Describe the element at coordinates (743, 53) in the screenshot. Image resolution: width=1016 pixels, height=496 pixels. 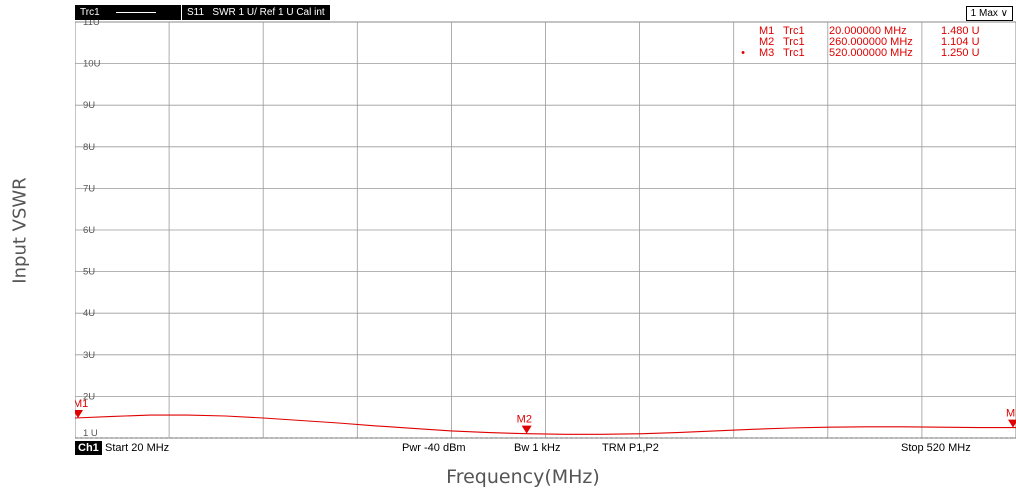
I see `marker-table-cell: •` at that location.